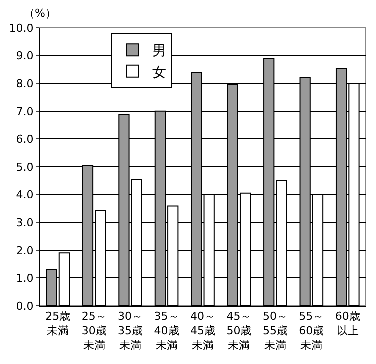 This screenshot has width=376, height=364. I want to click on x-tick-label: 25歳未満, so click(58, 324).